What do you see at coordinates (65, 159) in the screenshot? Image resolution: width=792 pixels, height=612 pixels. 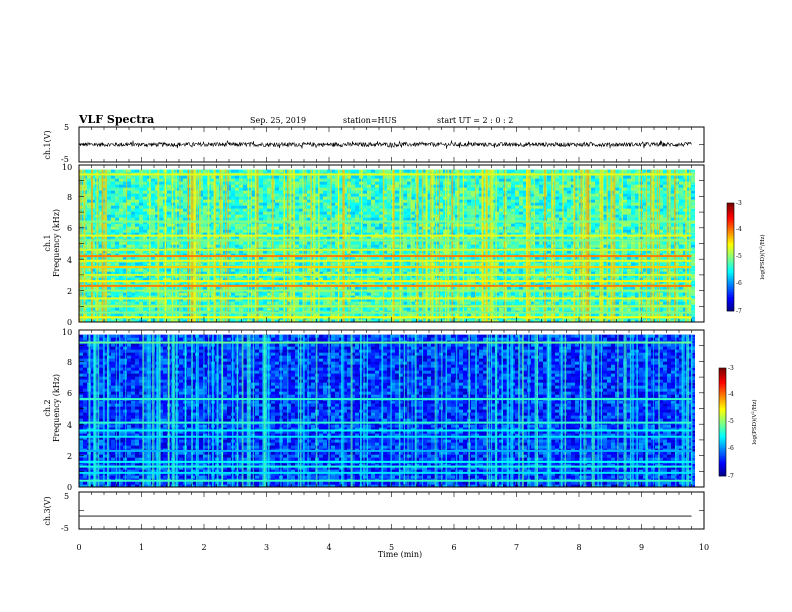 I see `ch1-wave-ytick-bottom: -5` at bounding box center [65, 159].